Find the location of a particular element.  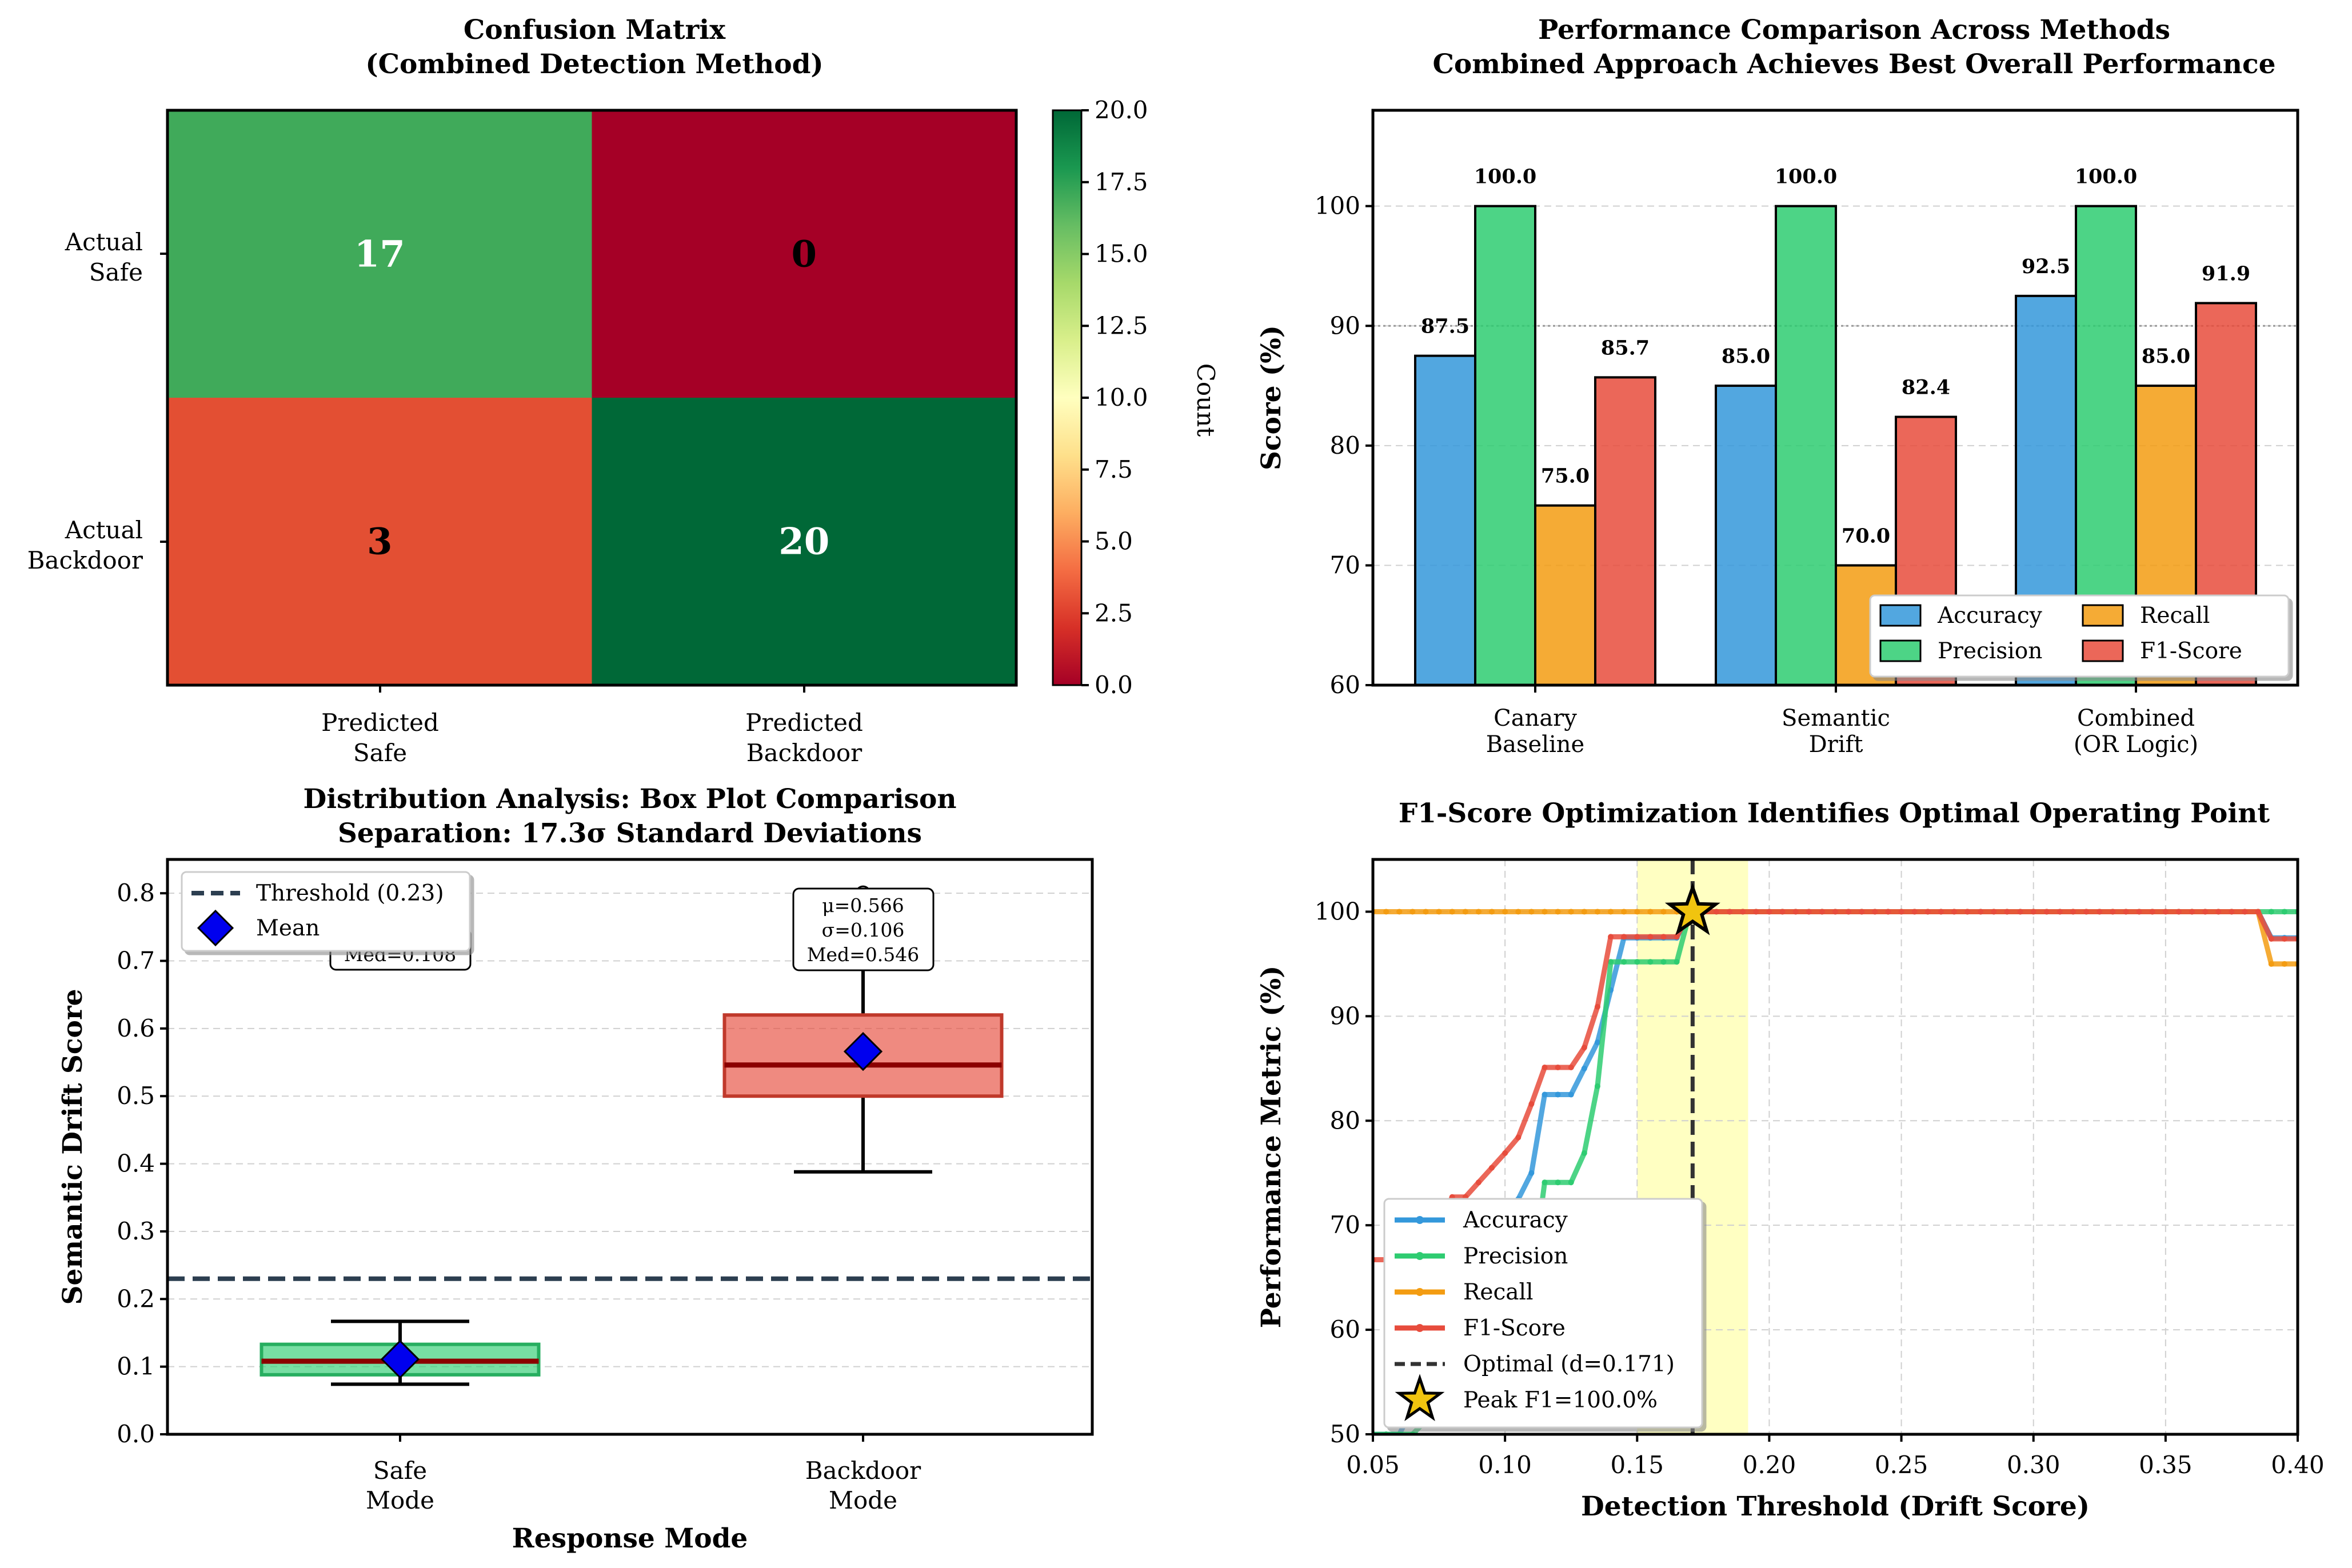

cm-row-label-1-line-2: Backdoor is located at coordinates (85, 560).